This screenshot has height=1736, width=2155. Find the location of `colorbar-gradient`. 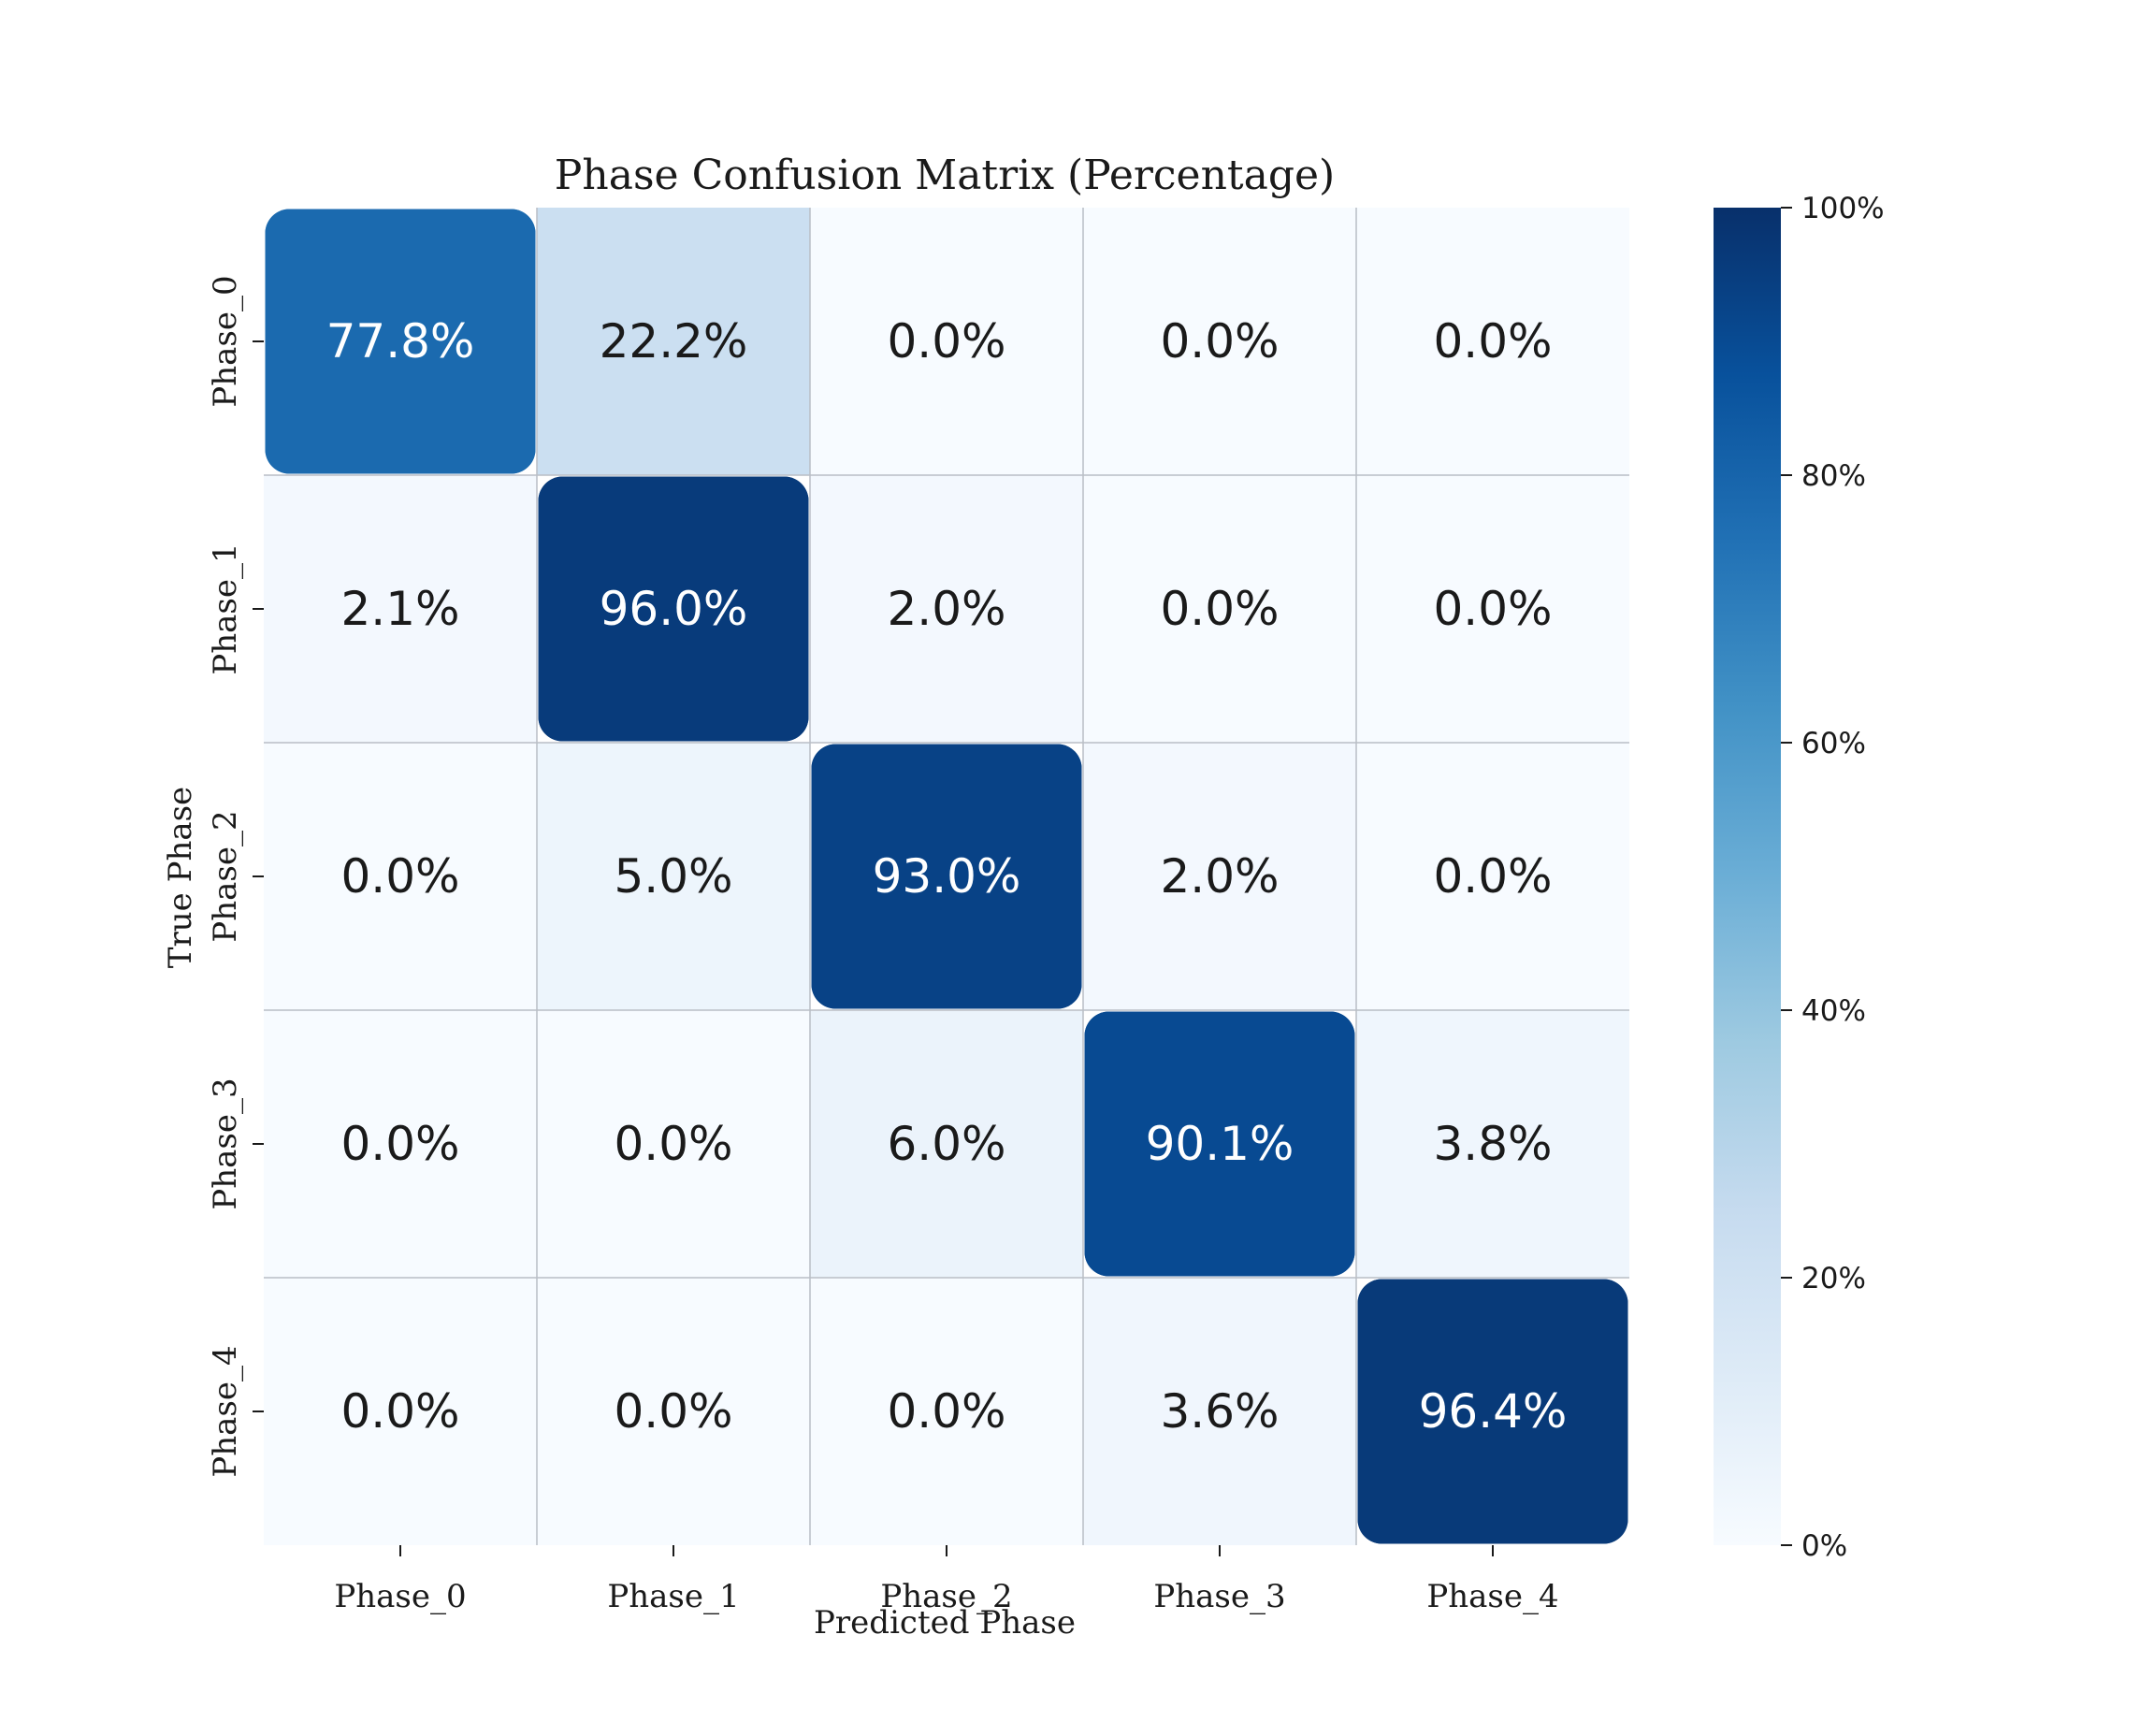

colorbar-gradient is located at coordinates (1748, 876).